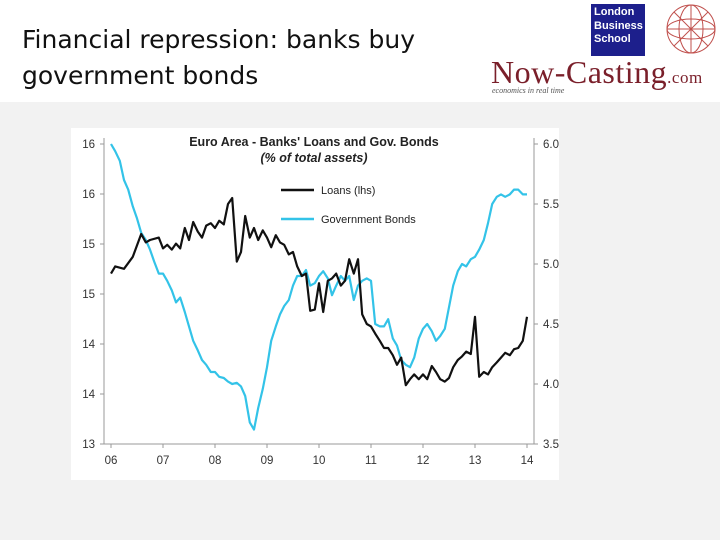 This screenshot has width=720, height=540. I want to click on x-axis-tick-label: 09, so click(267, 461).